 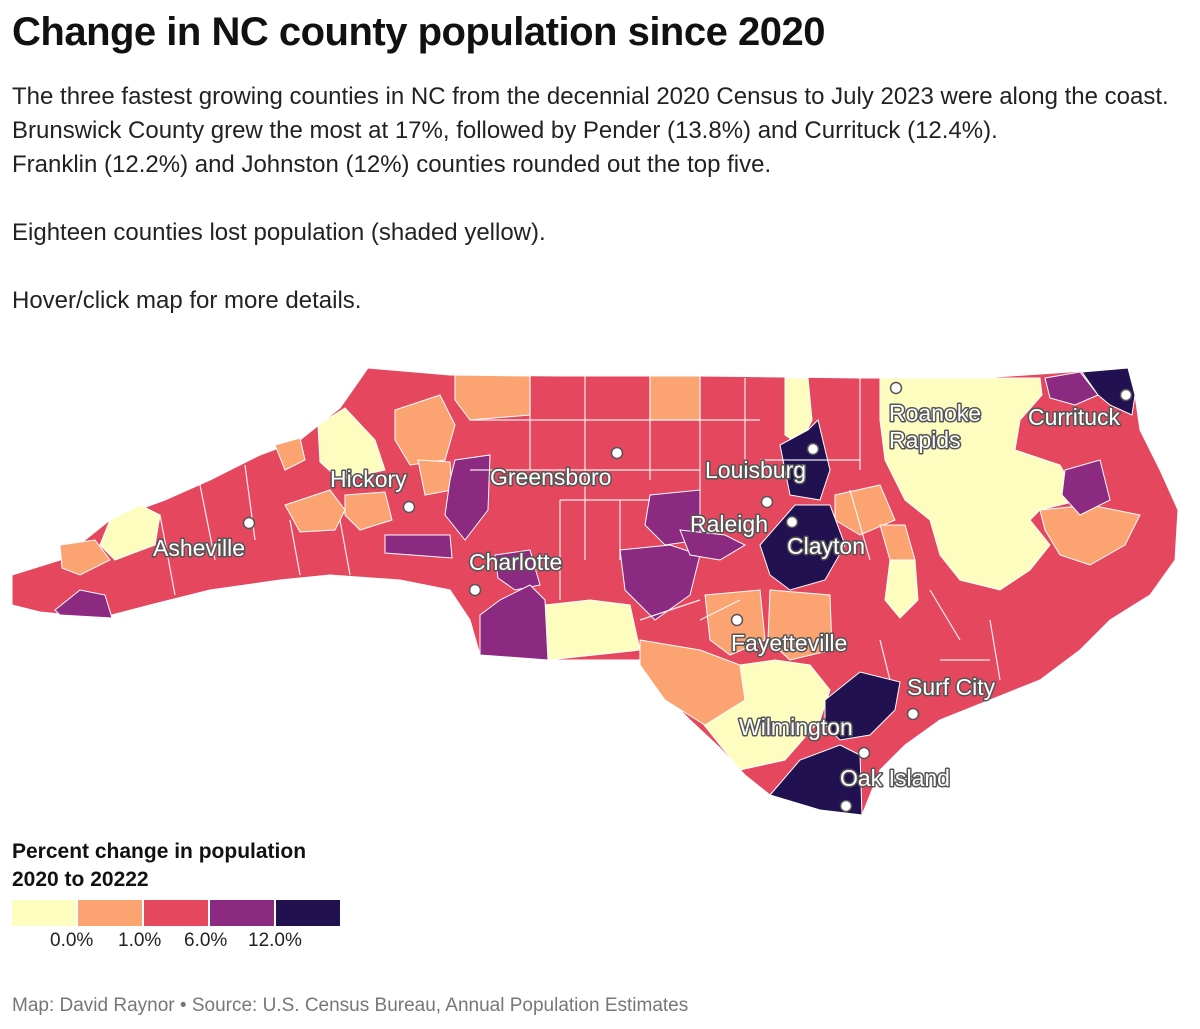 I want to click on city-label: Clayton, so click(x=826, y=546).